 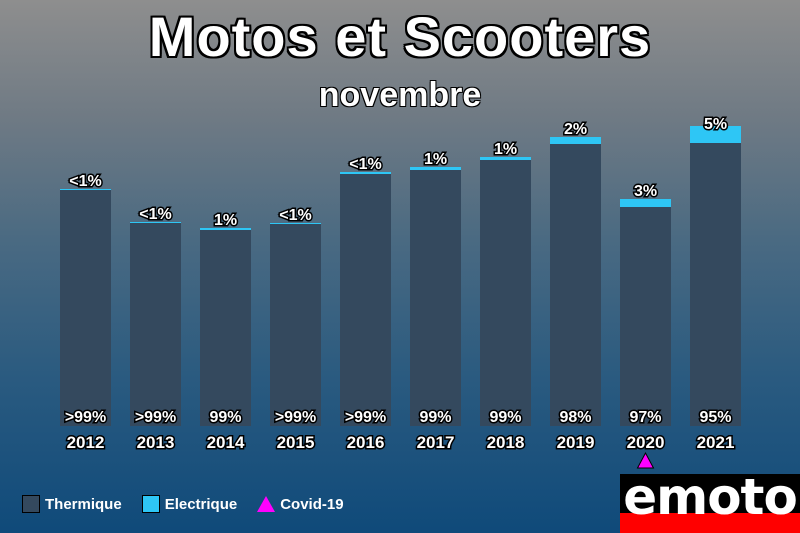 What do you see at coordinates (645, 460) in the screenshot?
I see `covid-marker-icon` at bounding box center [645, 460].